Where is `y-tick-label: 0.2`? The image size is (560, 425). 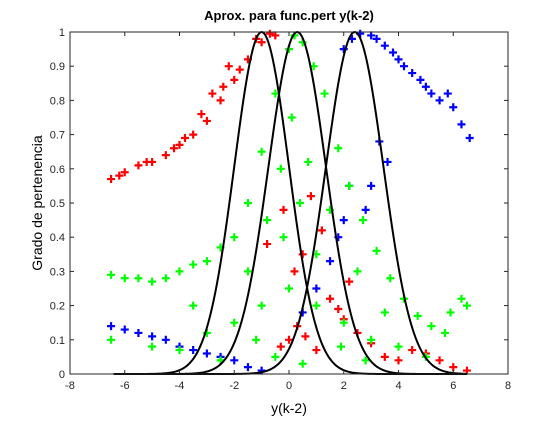
y-tick-label: 0.2 is located at coordinates (57, 307).